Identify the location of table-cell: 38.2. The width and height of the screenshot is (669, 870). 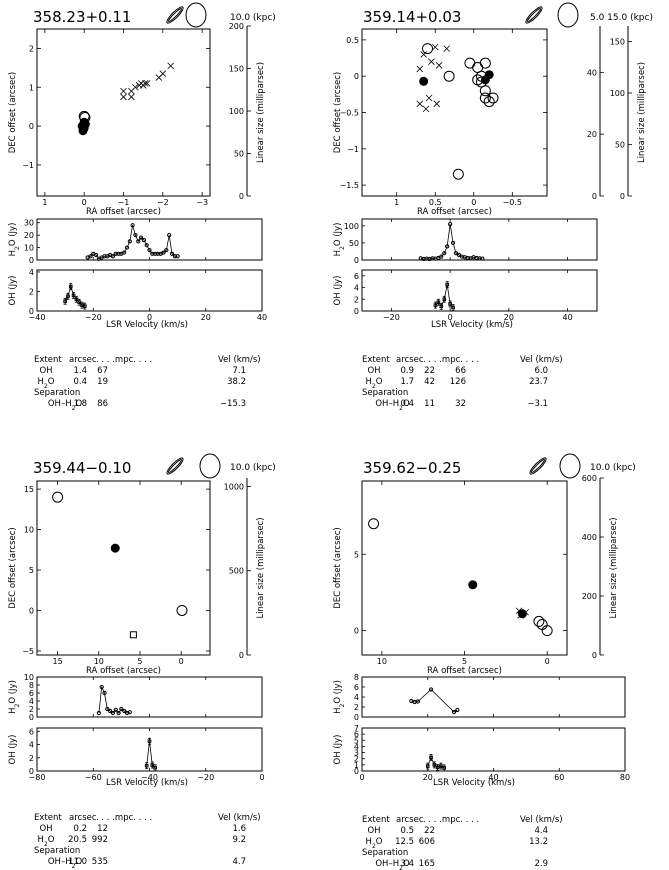
(236, 382).